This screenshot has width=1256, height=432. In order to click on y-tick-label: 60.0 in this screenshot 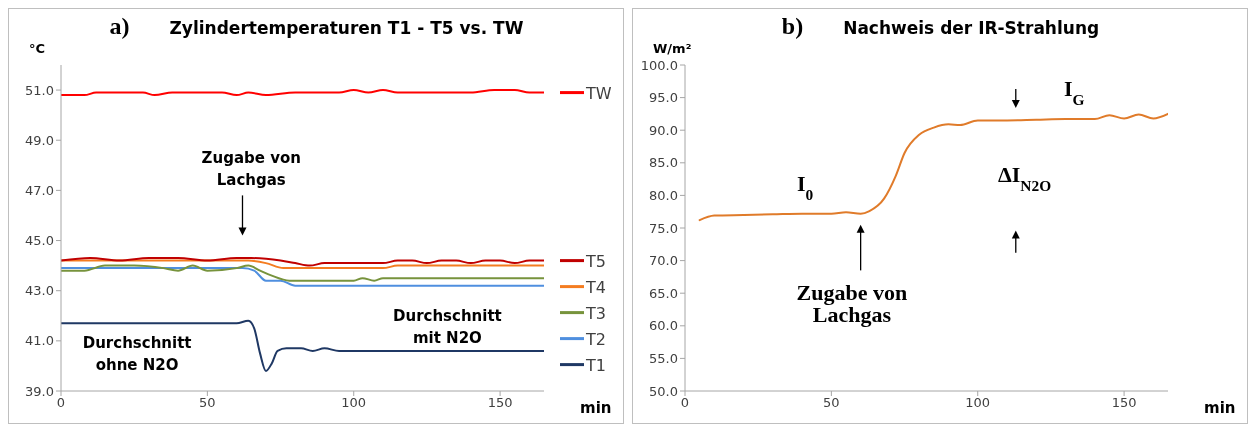, I will do `click(663, 326)`.